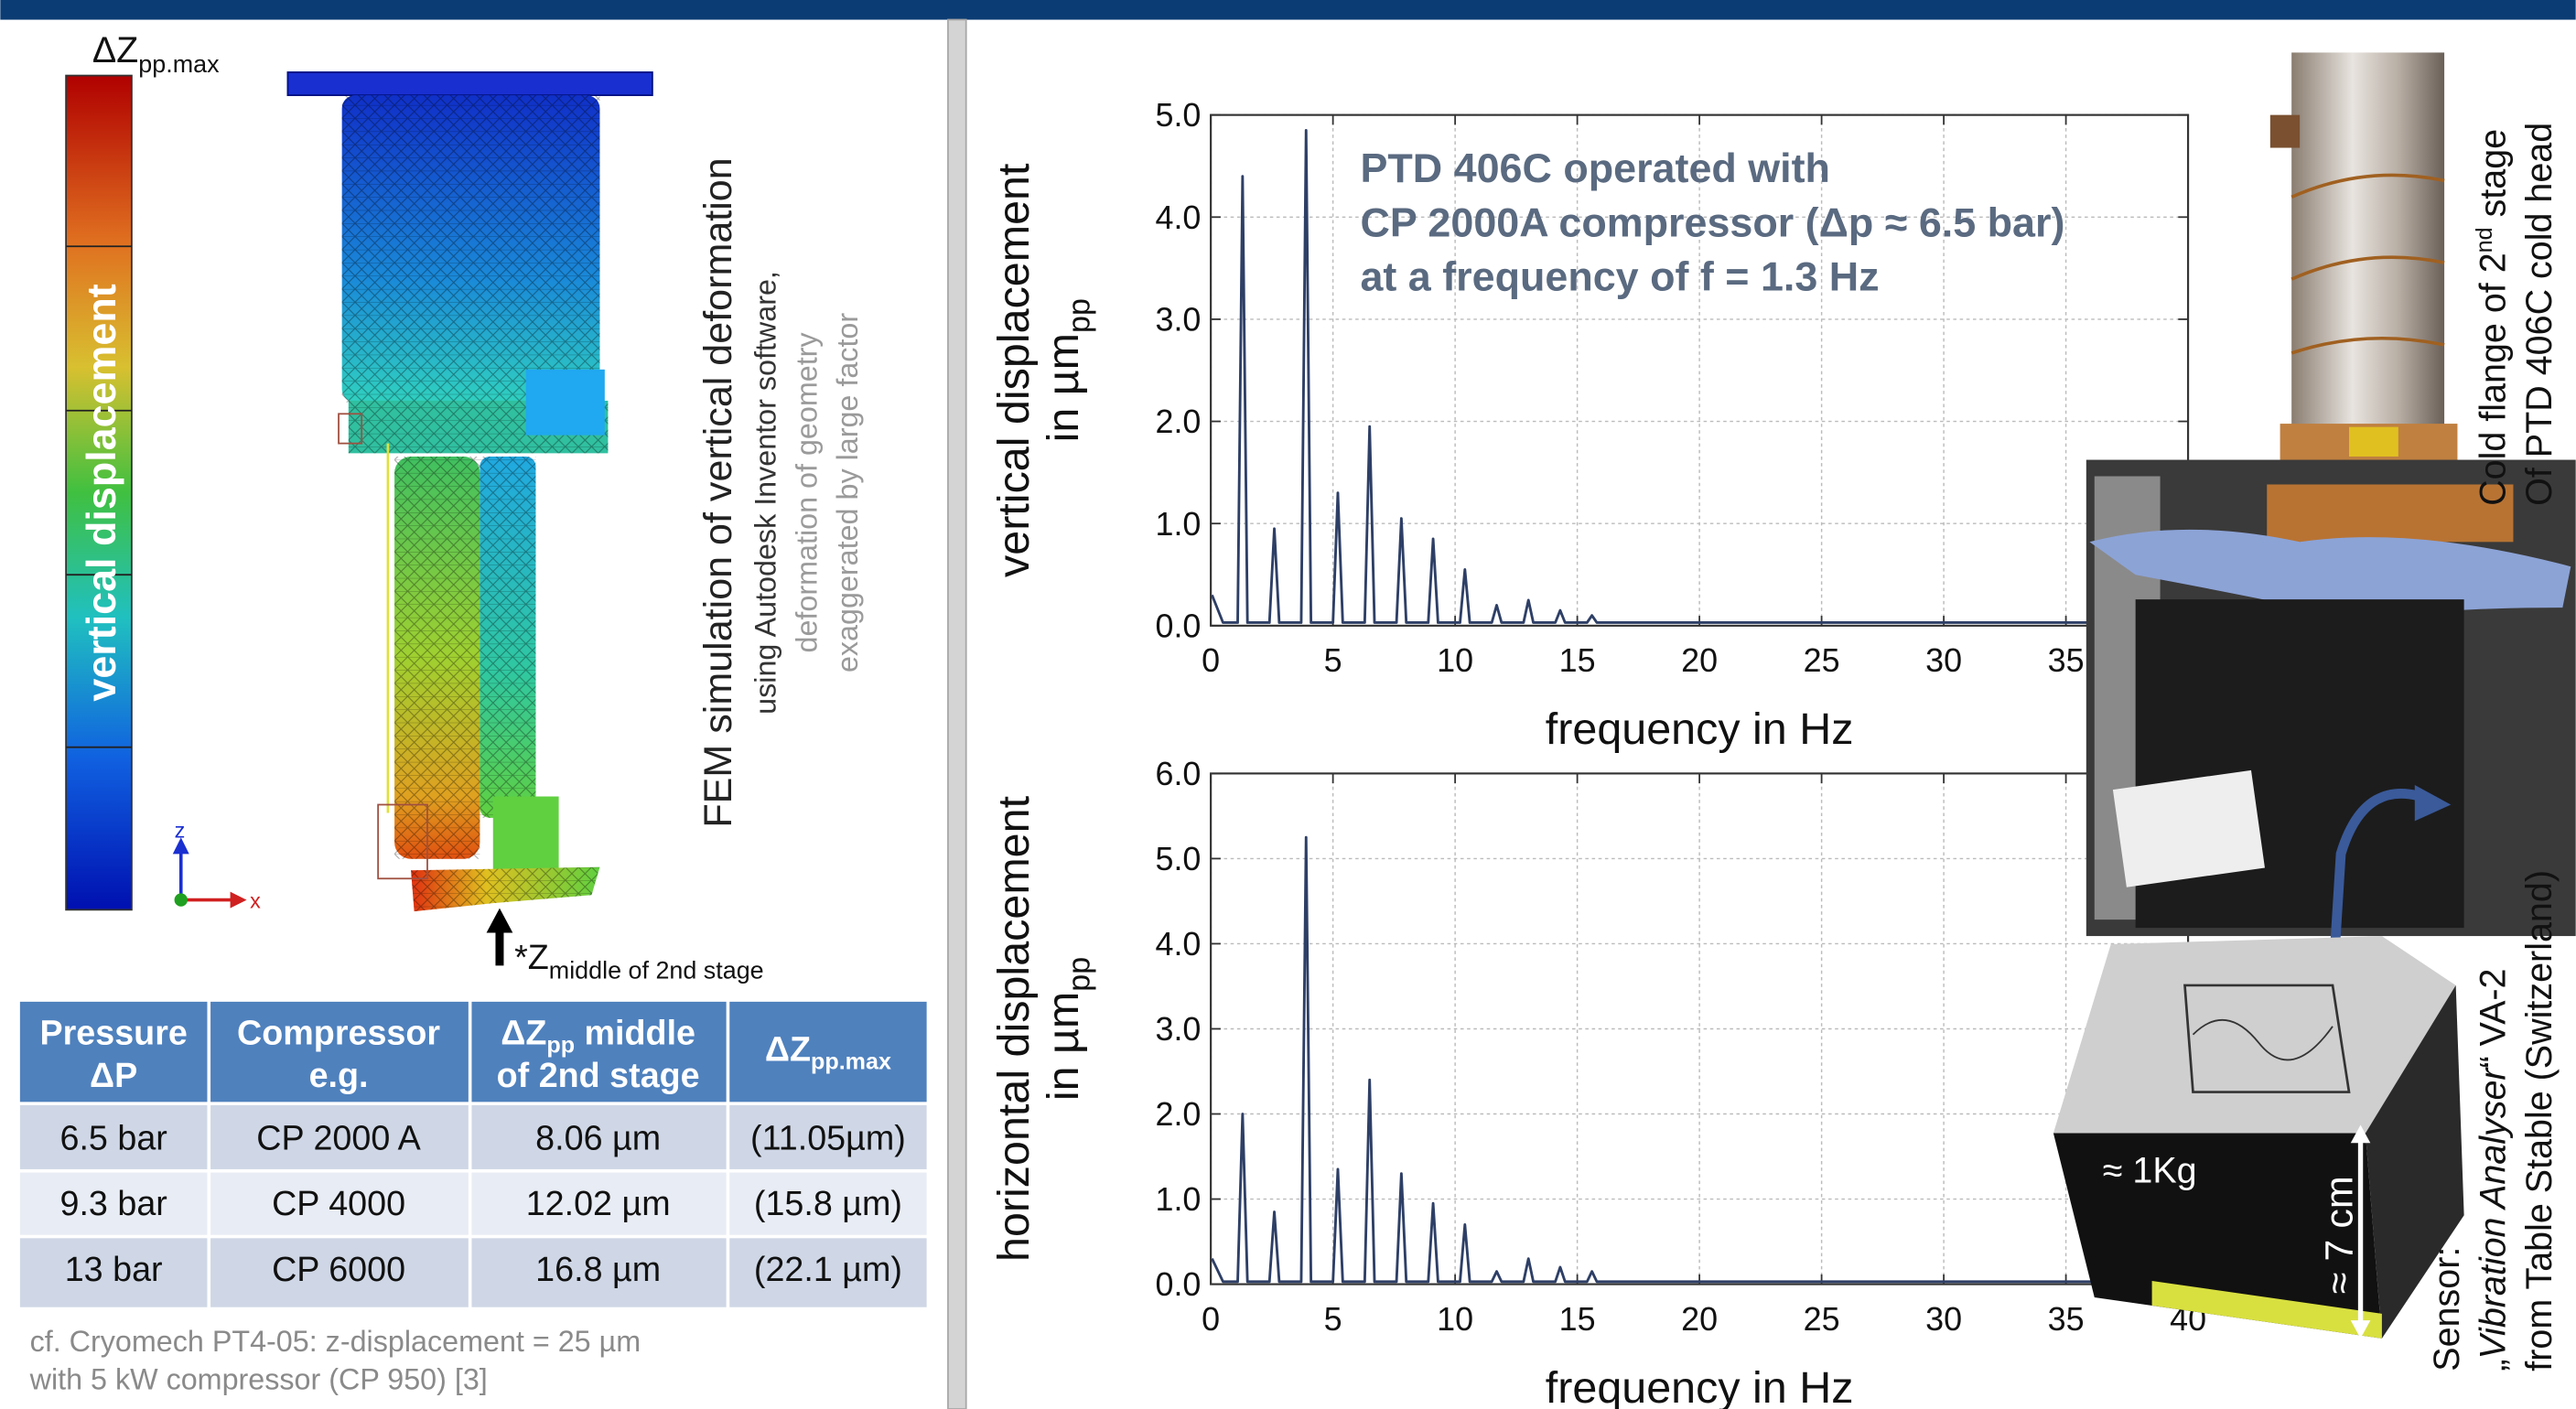 This screenshot has height=1409, width=2576. I want to click on table-cell: 9.3 bar, so click(113, 1203).